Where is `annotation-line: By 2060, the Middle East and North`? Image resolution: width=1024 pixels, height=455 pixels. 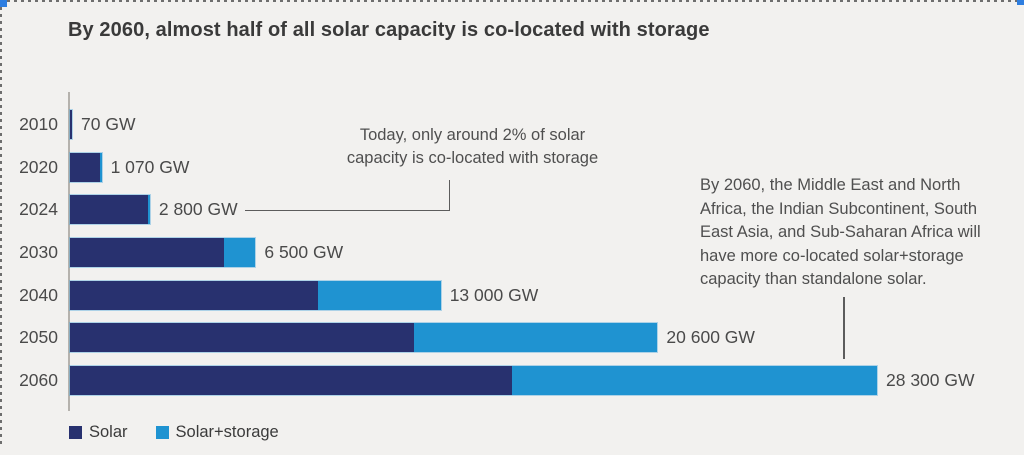 annotation-line: By 2060, the Middle East and North is located at coordinates (830, 185).